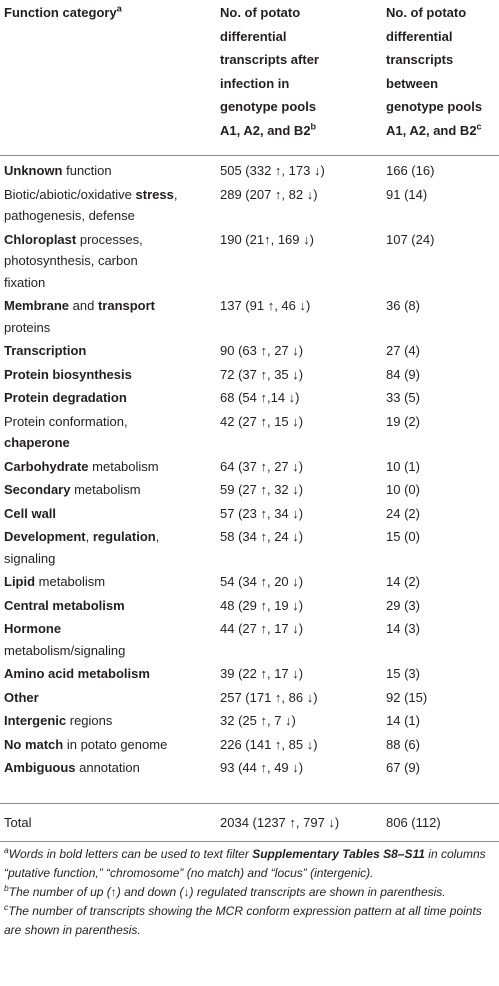 The image size is (499, 986). I want to click on table-cell: 166 (16), so click(440, 169).